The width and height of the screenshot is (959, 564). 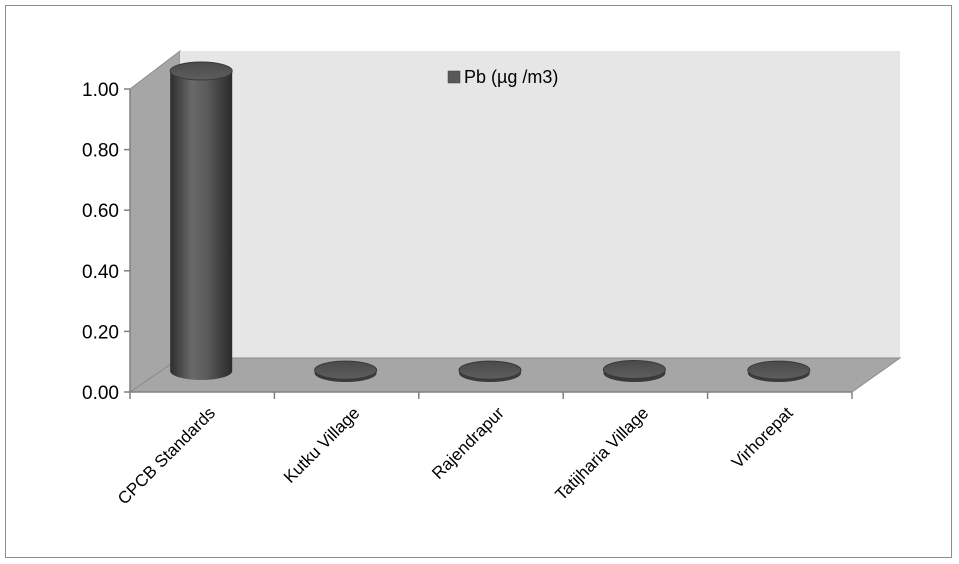 I want to click on category-label: Kutku Village, so click(x=321, y=444).